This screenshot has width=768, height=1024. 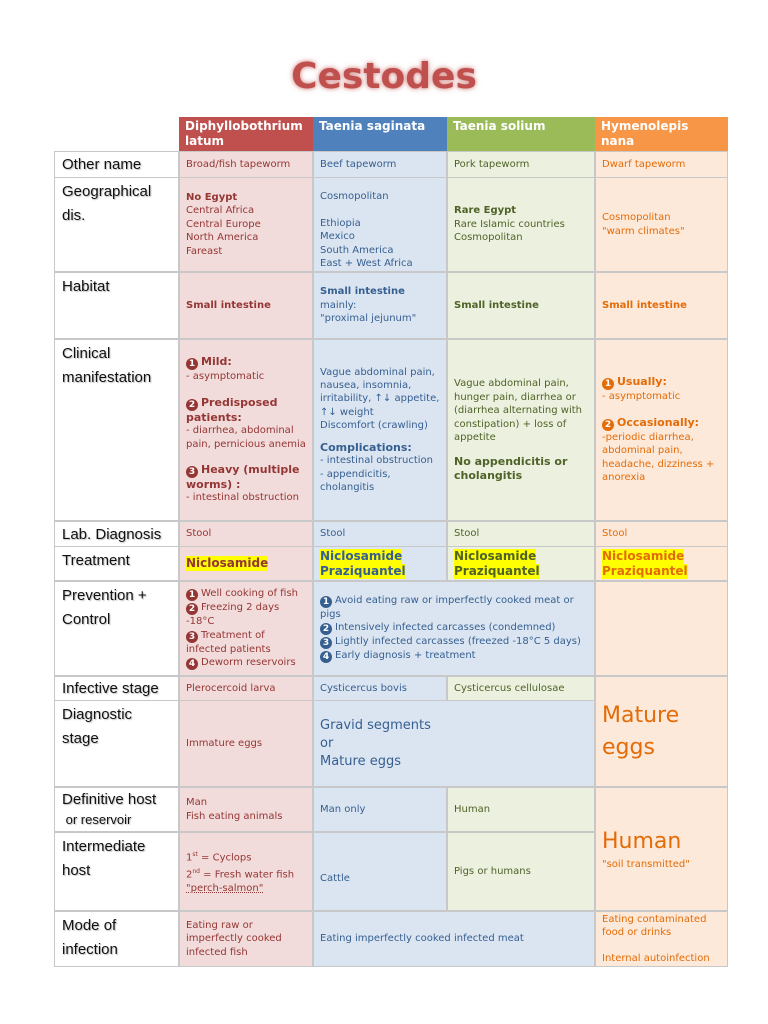 What do you see at coordinates (204, 251) in the screenshot?
I see `geo-line: Fareast` at bounding box center [204, 251].